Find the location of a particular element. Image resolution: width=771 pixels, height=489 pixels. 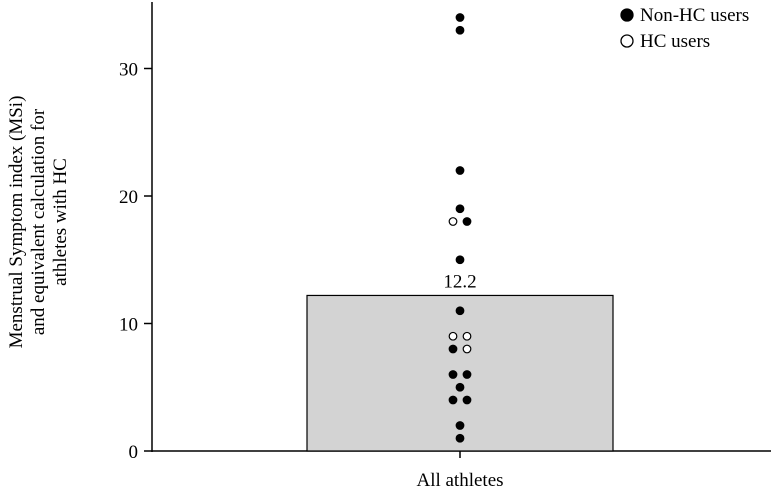

y-axis-label-line-2: and equivalent calculation for is located at coordinates (38, 221).